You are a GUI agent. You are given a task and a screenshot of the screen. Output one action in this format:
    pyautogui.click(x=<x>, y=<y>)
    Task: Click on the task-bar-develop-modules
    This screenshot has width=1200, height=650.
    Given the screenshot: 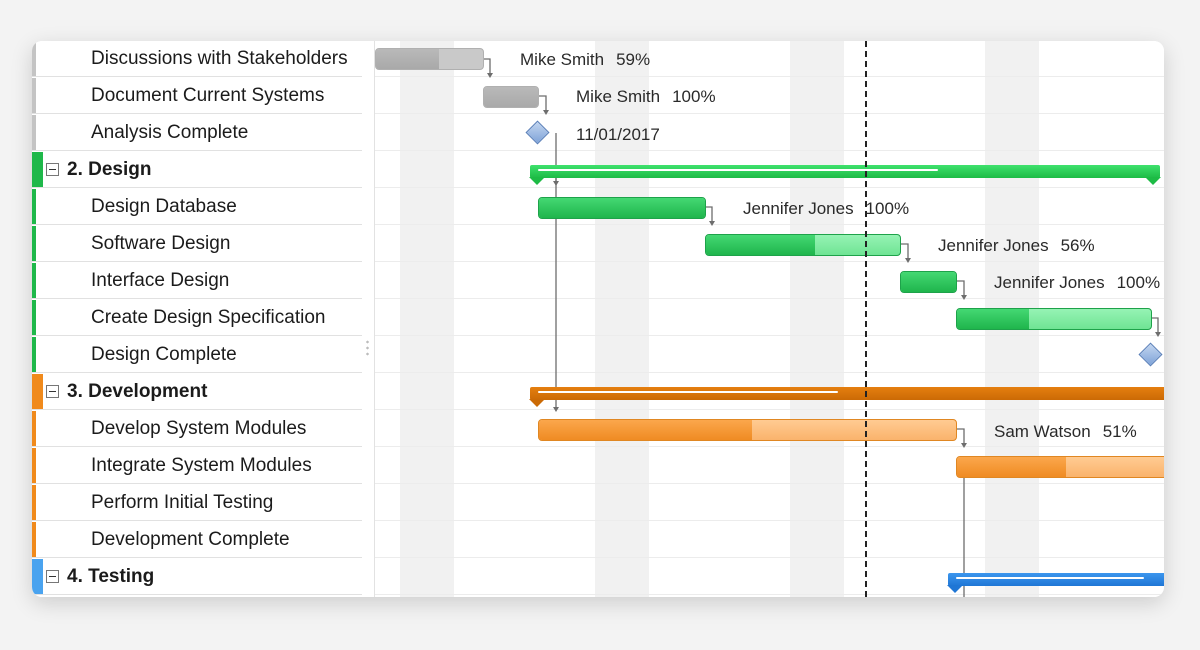 What is the action you would take?
    pyautogui.click(x=747, y=430)
    